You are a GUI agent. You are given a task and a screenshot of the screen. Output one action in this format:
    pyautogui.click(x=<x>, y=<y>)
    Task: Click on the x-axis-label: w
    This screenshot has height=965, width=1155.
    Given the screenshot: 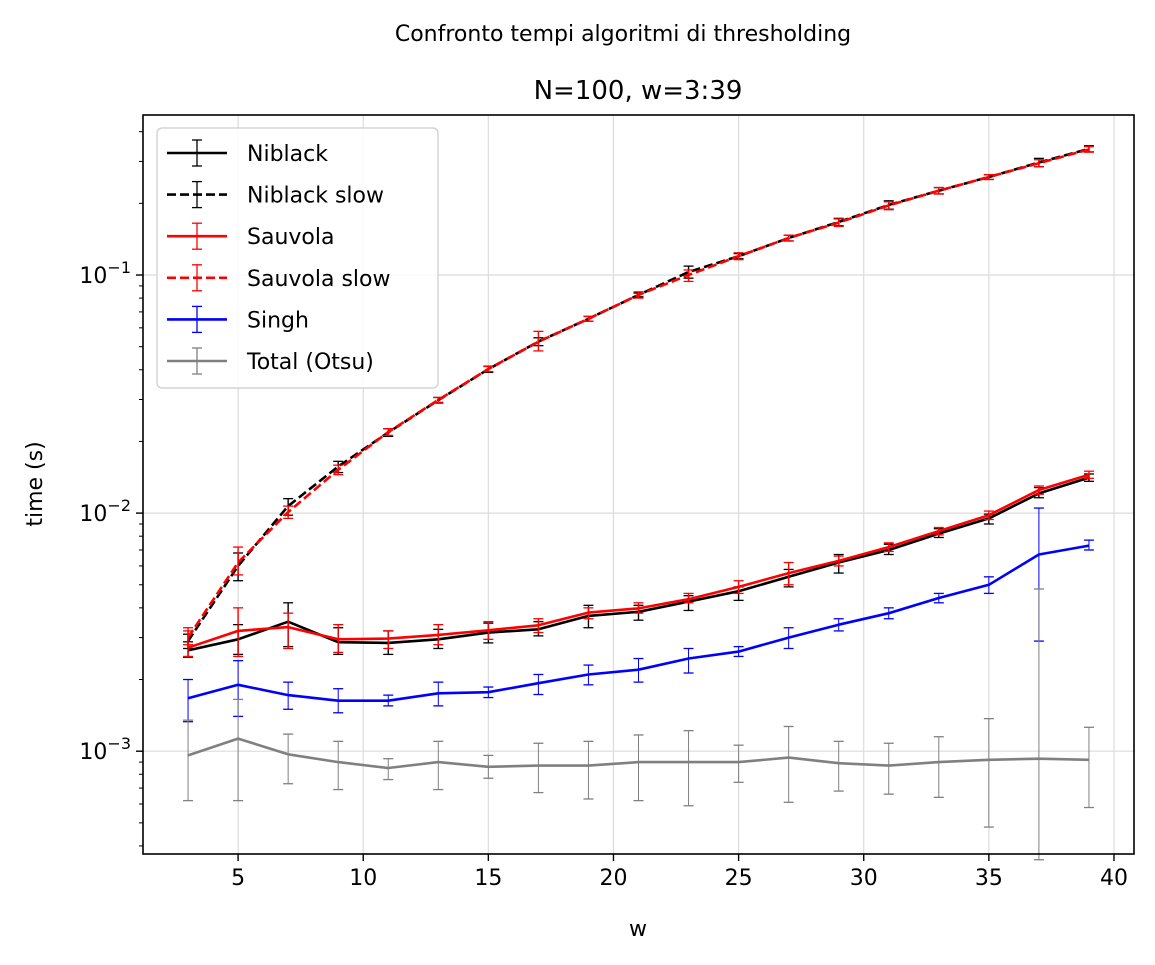 What is the action you would take?
    pyautogui.click(x=638, y=929)
    